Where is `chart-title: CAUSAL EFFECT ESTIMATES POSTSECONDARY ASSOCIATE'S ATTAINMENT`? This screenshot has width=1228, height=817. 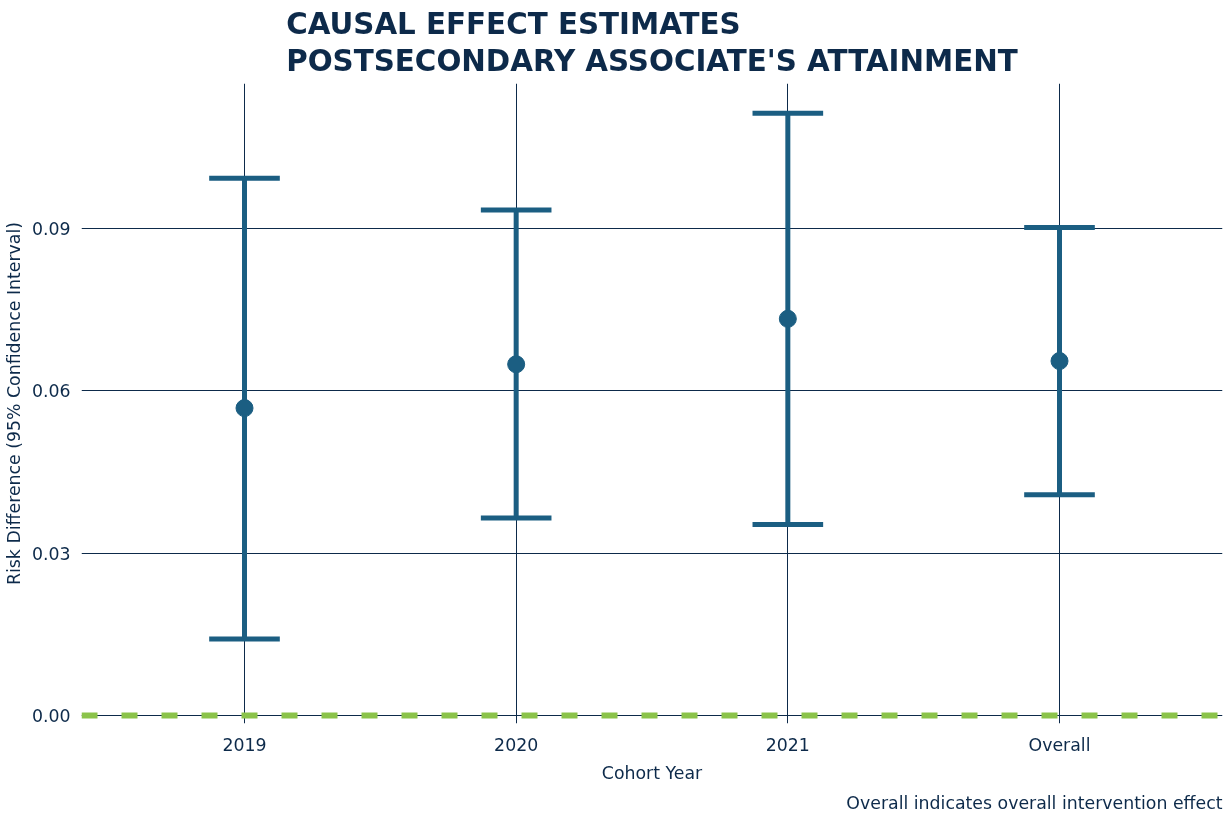 chart-title: CAUSAL EFFECT ESTIMATES POSTSECONDARY ASSOCIATE'S ATTAINMENT is located at coordinates (652, 43).